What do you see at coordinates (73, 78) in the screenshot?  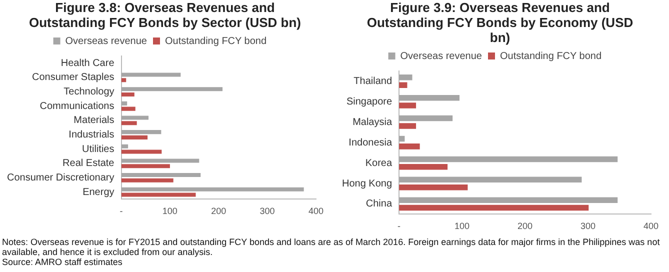 I see `y-tick-label: Consumer Staples` at bounding box center [73, 78].